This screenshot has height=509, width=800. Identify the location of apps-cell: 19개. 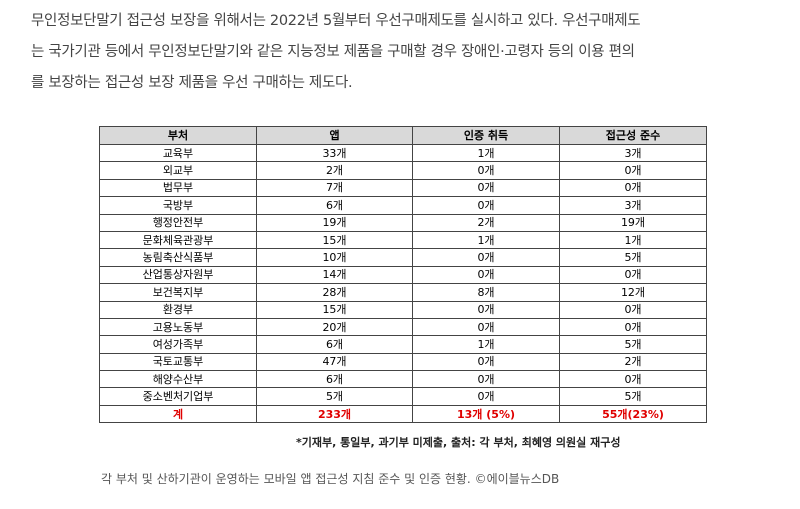
(334, 222).